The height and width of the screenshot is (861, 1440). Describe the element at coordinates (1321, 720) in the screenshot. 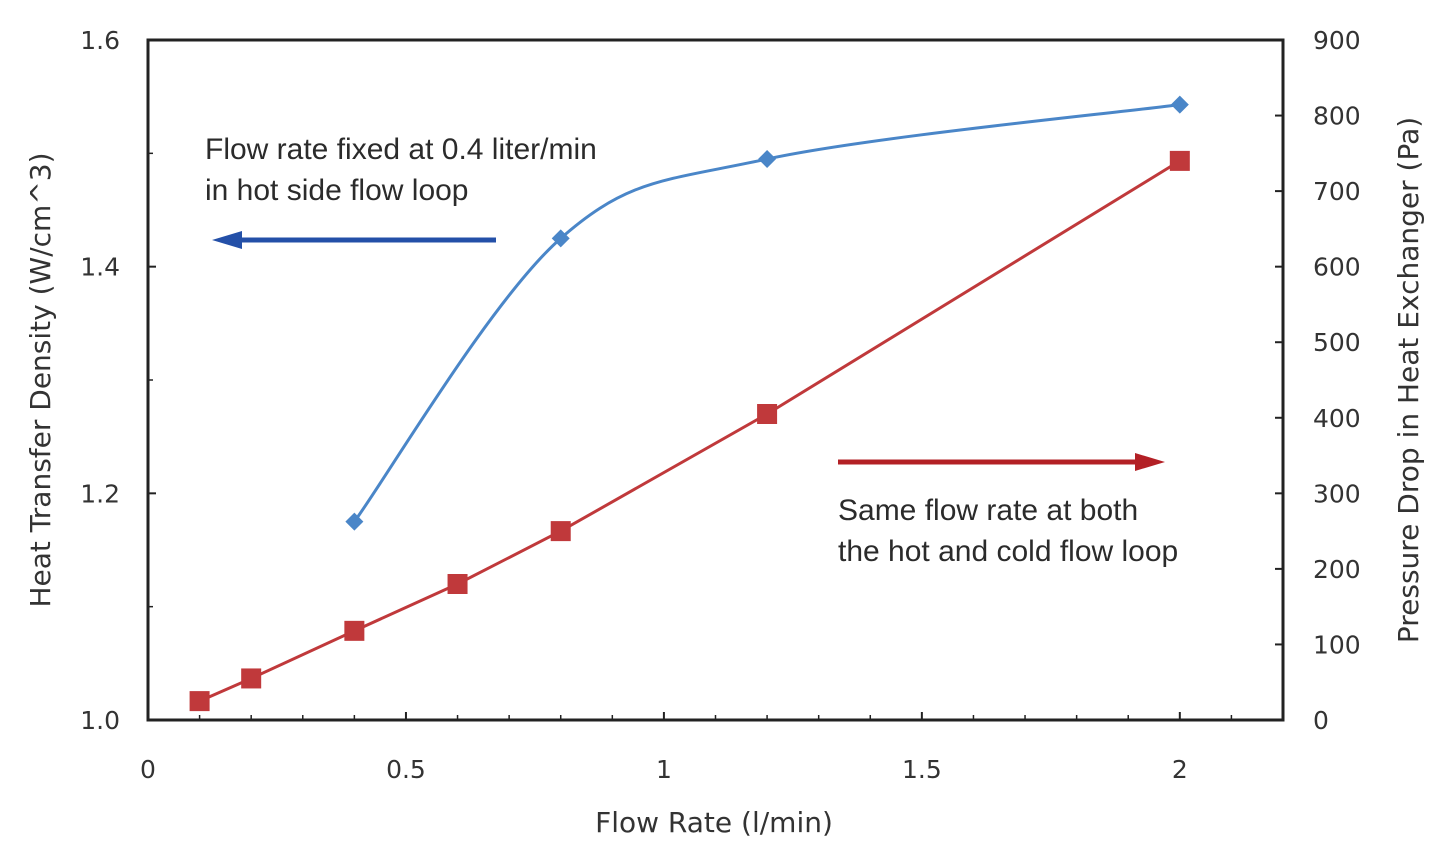

I see `y-tick-label-right: 0` at that location.